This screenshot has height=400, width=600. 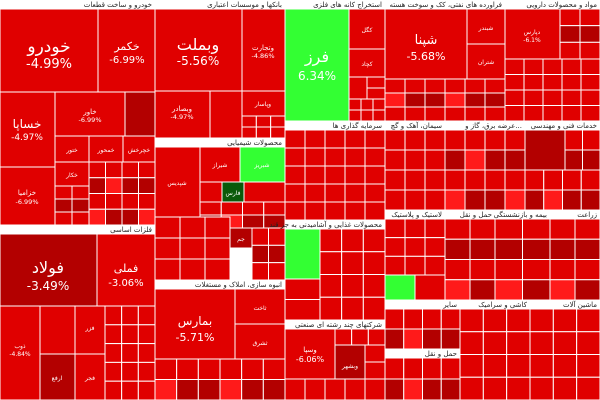 I want to click on tile-green-rubber, so click(x=400, y=287).